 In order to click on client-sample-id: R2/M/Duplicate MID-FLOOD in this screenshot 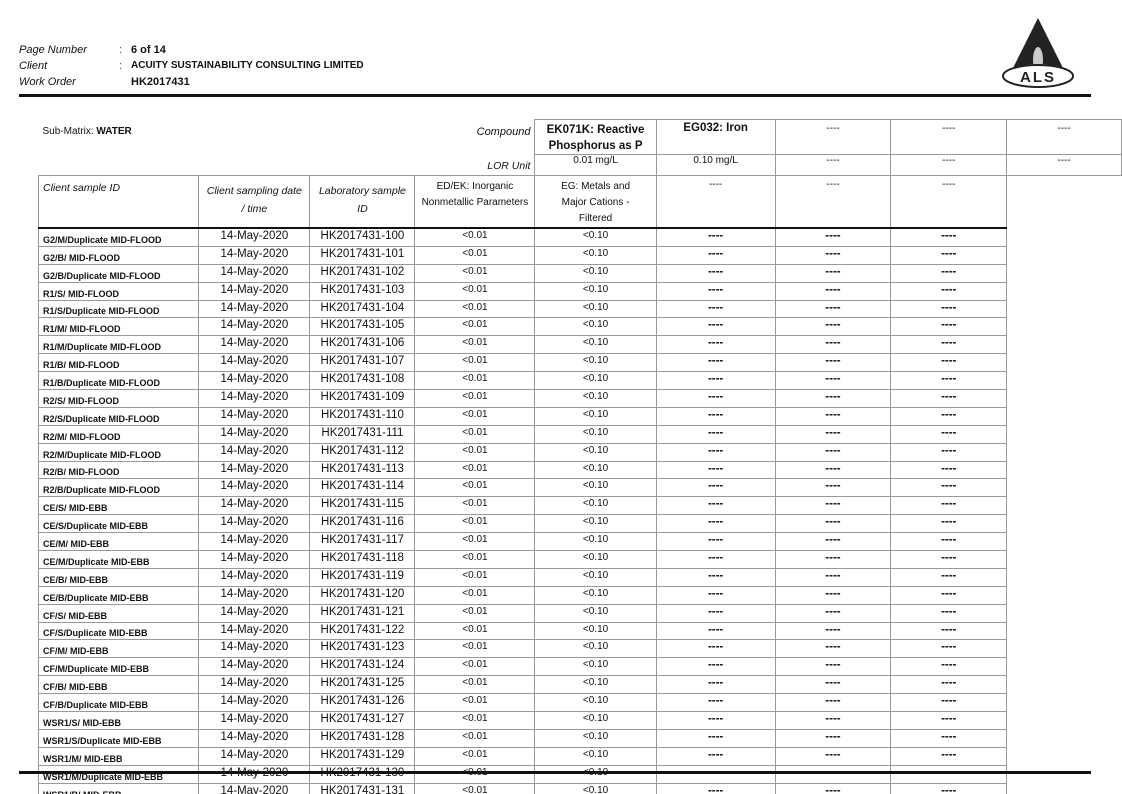, I will do `click(118, 452)`.